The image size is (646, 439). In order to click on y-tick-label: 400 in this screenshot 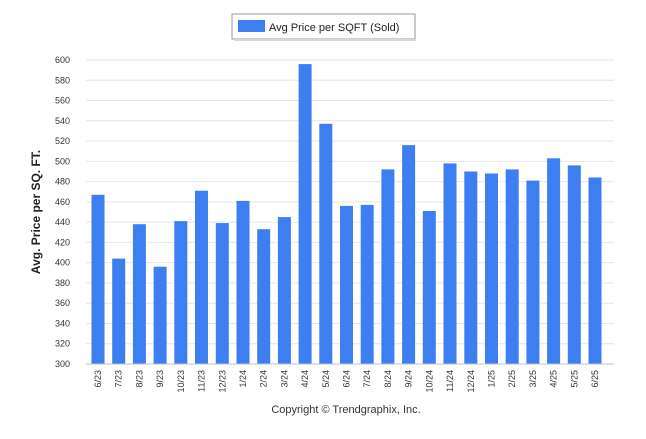, I will do `click(62, 263)`.